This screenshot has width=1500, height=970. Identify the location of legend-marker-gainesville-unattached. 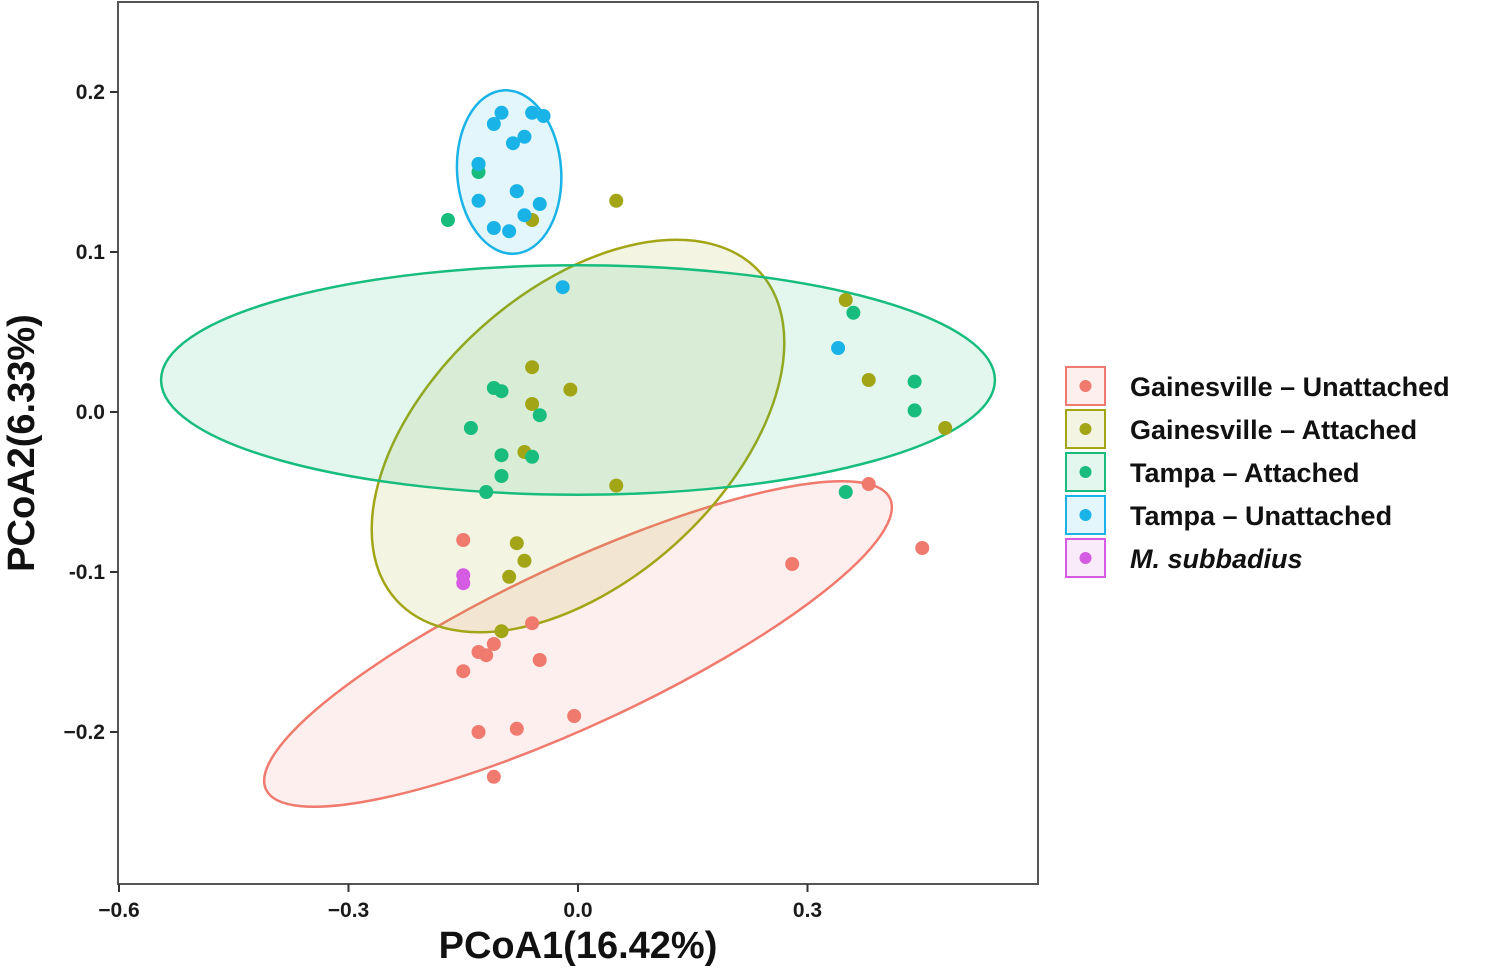
(1085, 386).